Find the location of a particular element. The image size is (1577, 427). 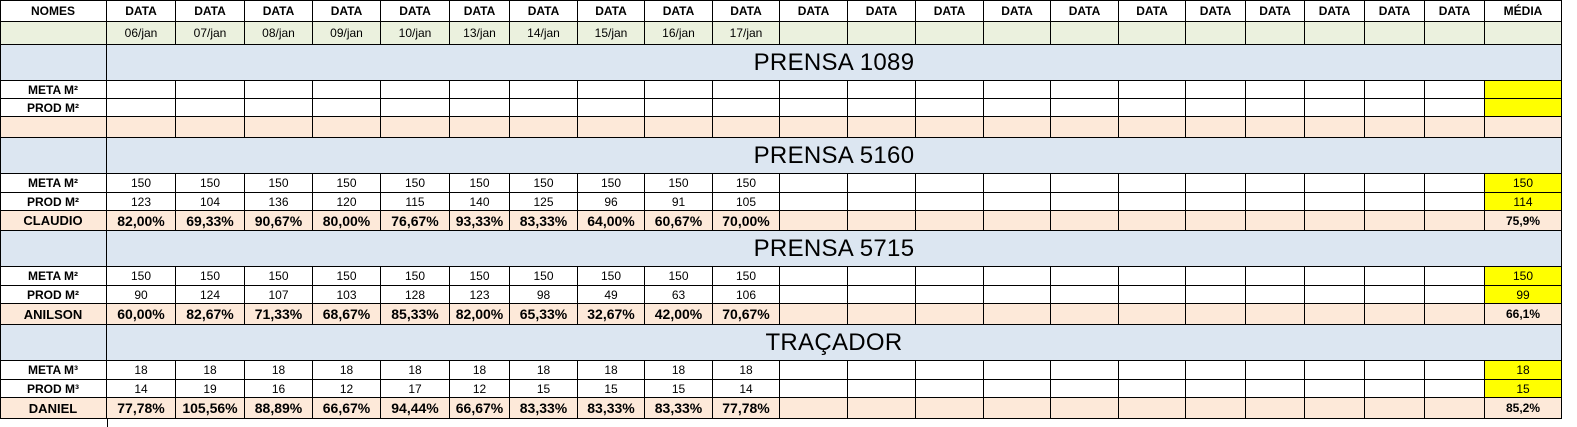

prod-value-cell: 16 is located at coordinates (279, 389).